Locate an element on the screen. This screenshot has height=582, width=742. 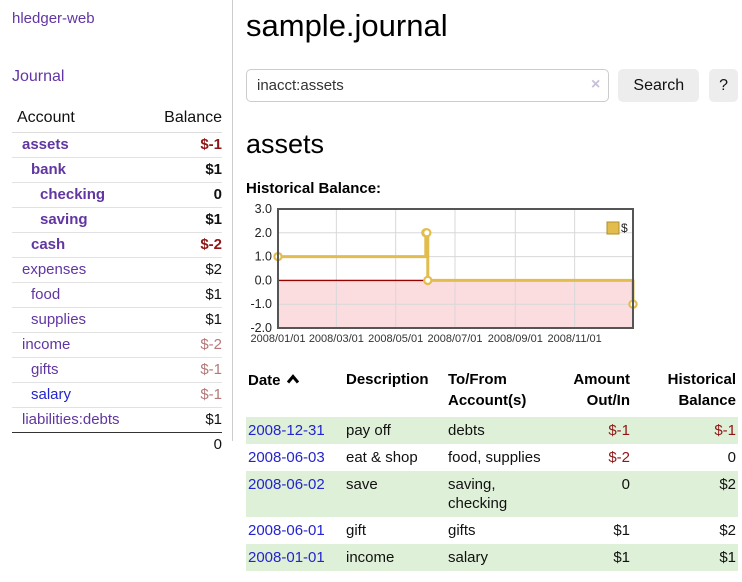
column-header-tofrom: To/From Account(s) is located at coordinates (487, 390).